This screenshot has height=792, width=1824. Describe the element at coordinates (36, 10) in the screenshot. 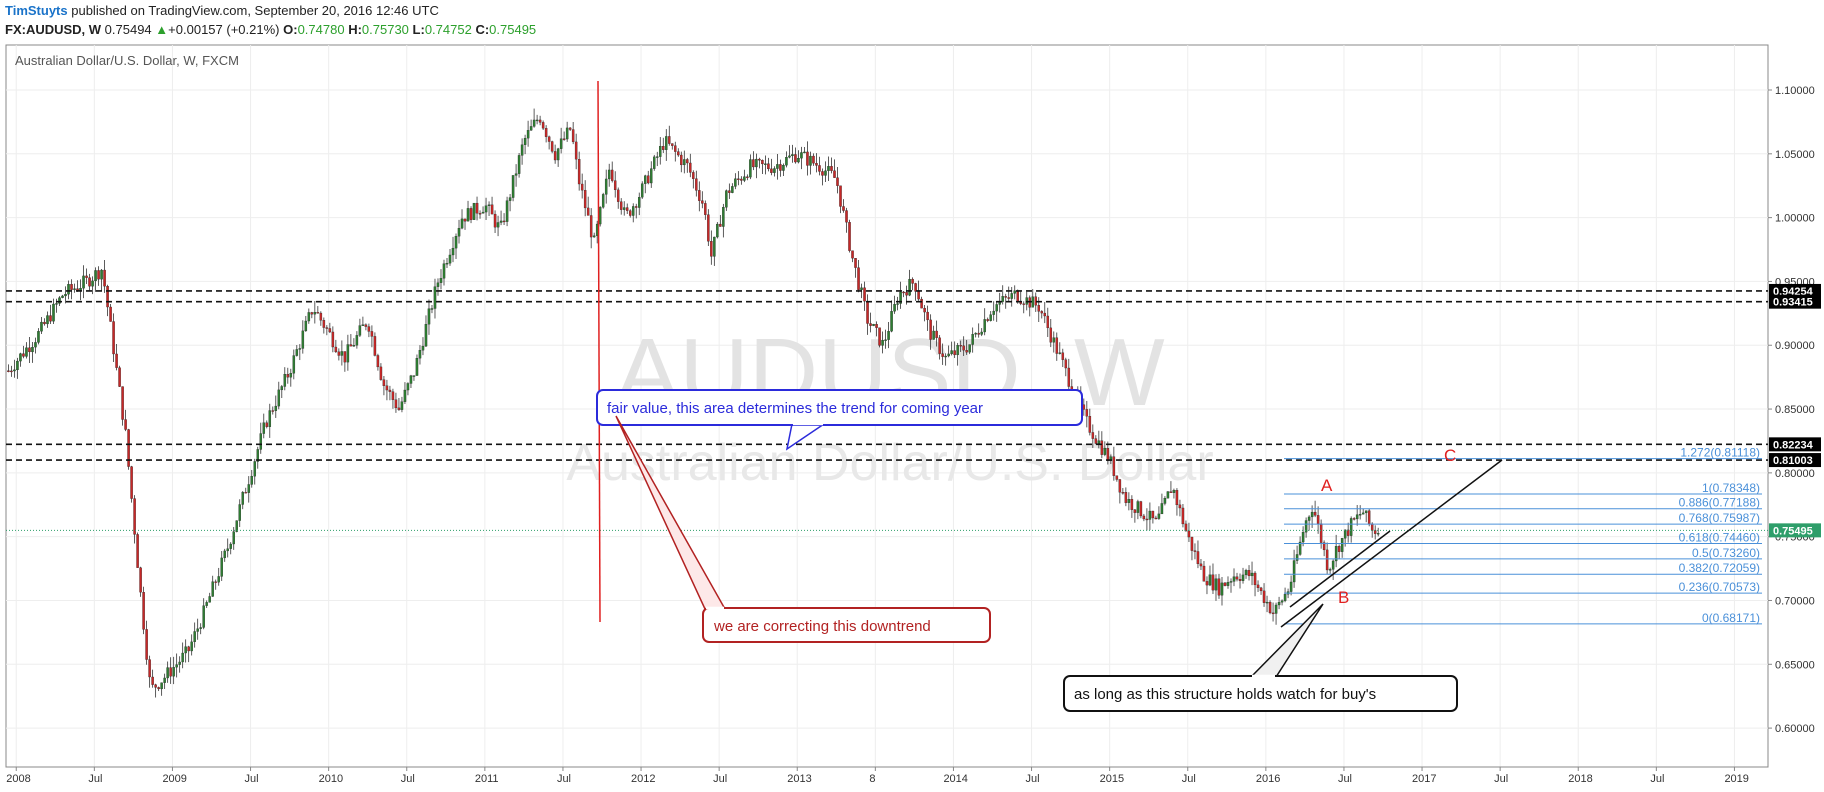

I see `author-link: TimStuyts` at that location.